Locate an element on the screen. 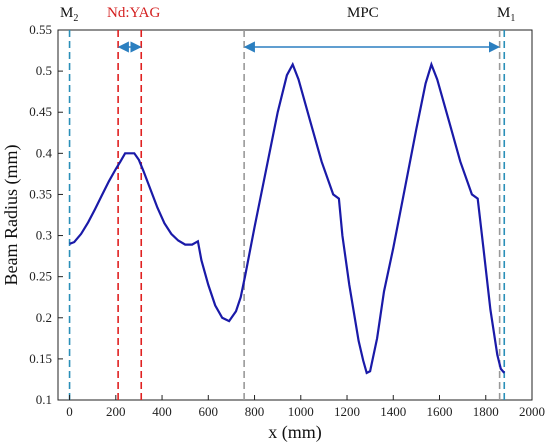  x-tick-label: 1400 is located at coordinates (393, 411).